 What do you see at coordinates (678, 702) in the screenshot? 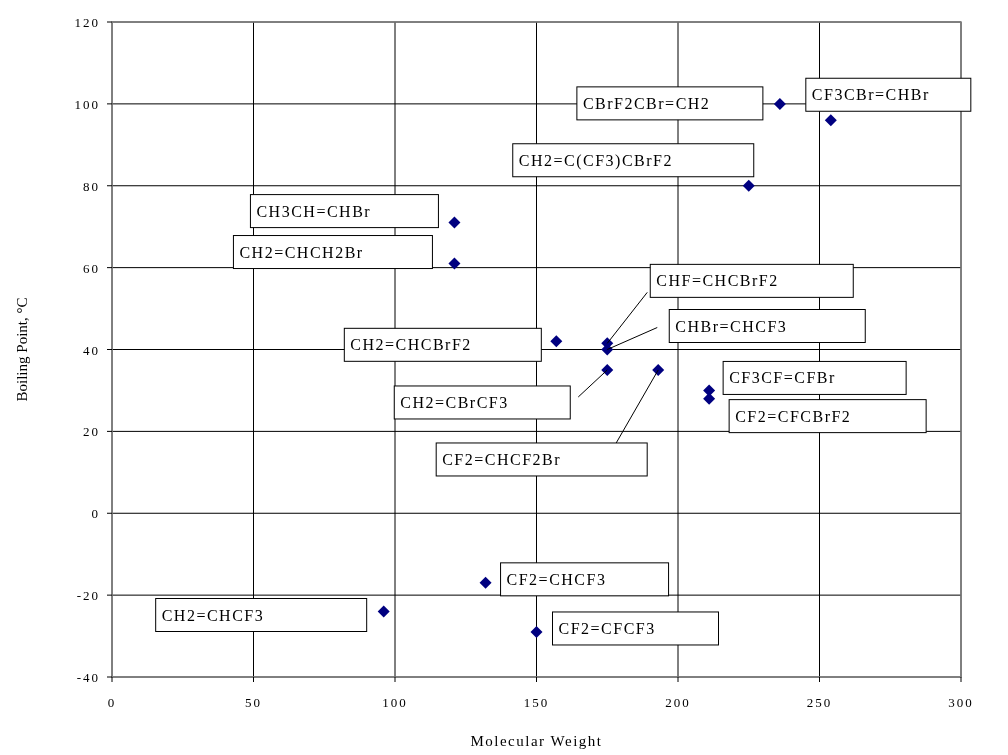
I see `x-tick-label: 200` at bounding box center [678, 702].